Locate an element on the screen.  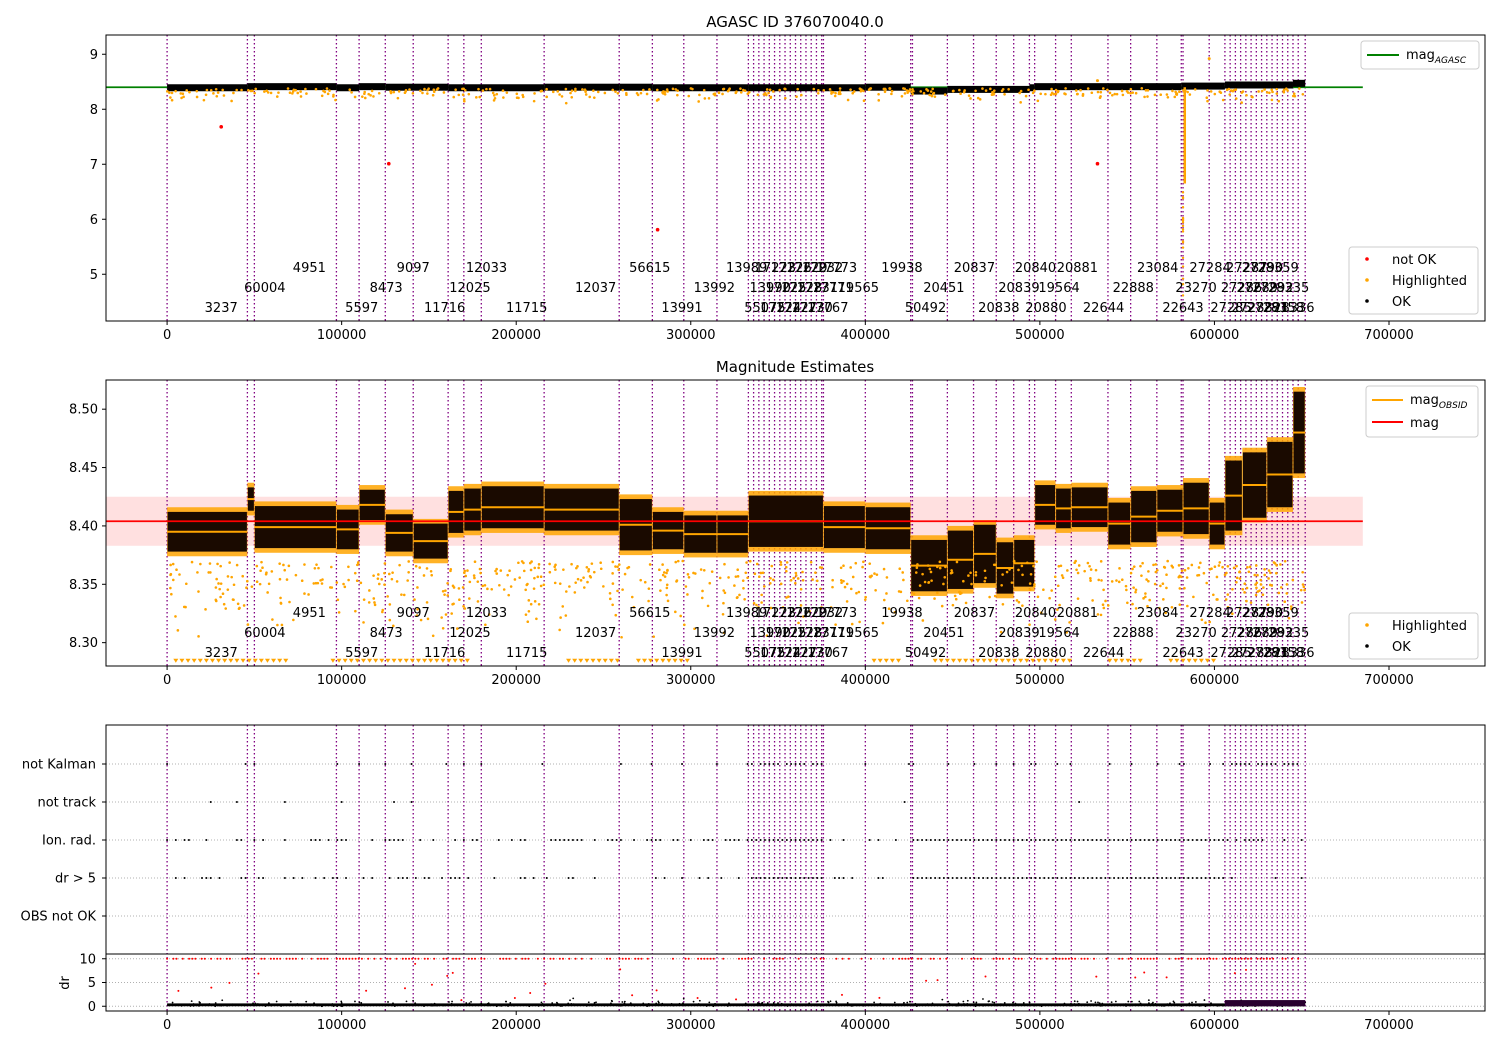
obsid-label: 23084 is located at coordinates (1157, 268).